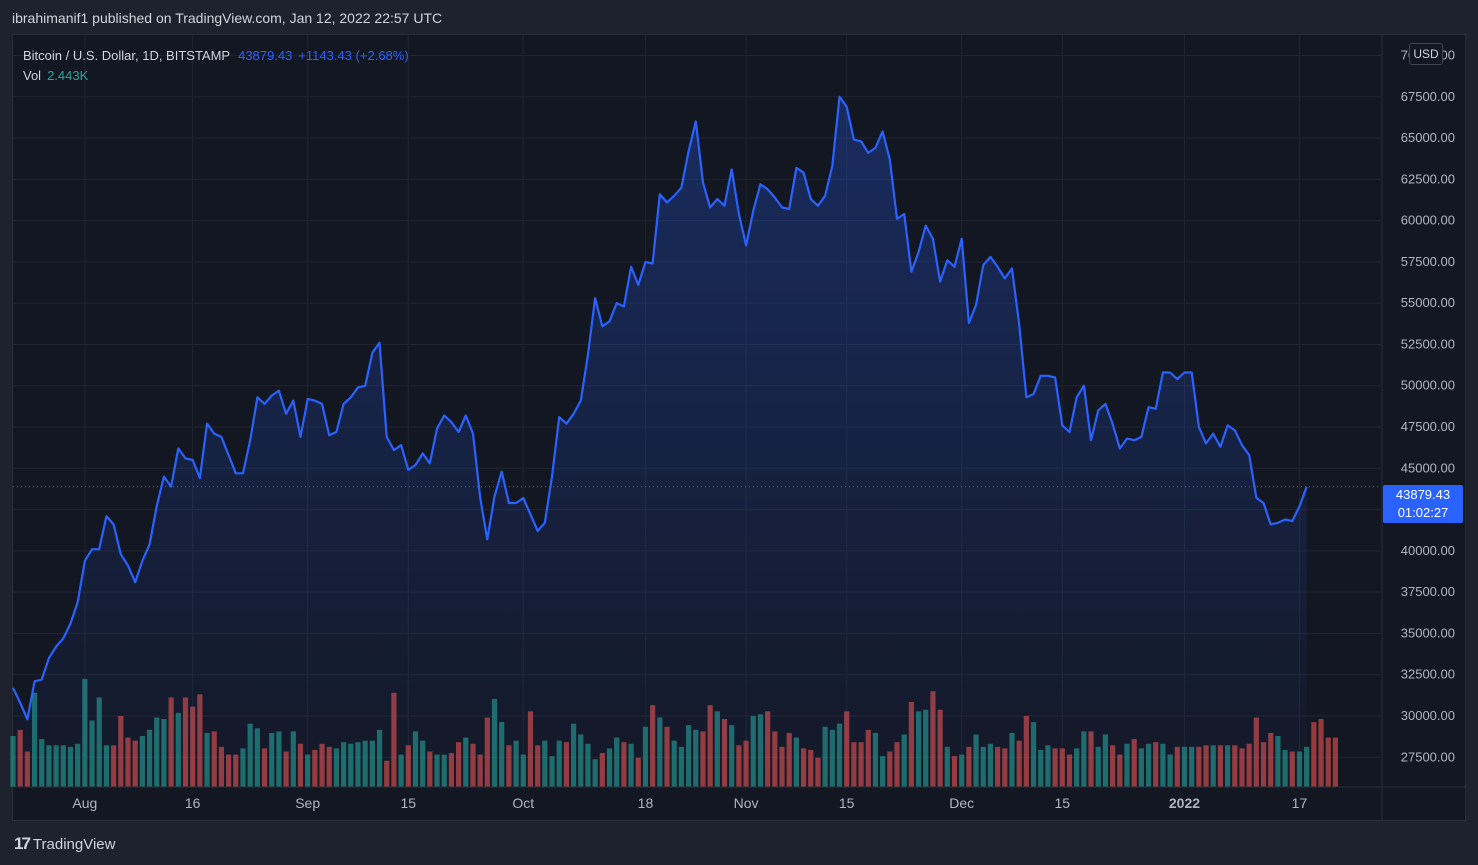 This screenshot has height=865, width=1478. Describe the element at coordinates (1423, 494) in the screenshot. I see `price-tag-value: 43879.43` at that location.